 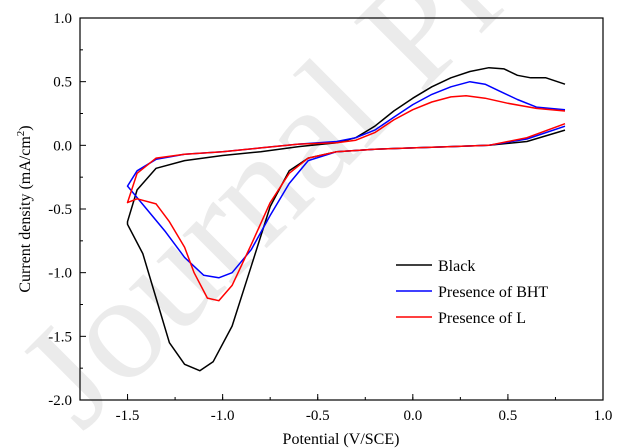 I want to click on y-tick-label: -1.0, so click(x=60, y=274).